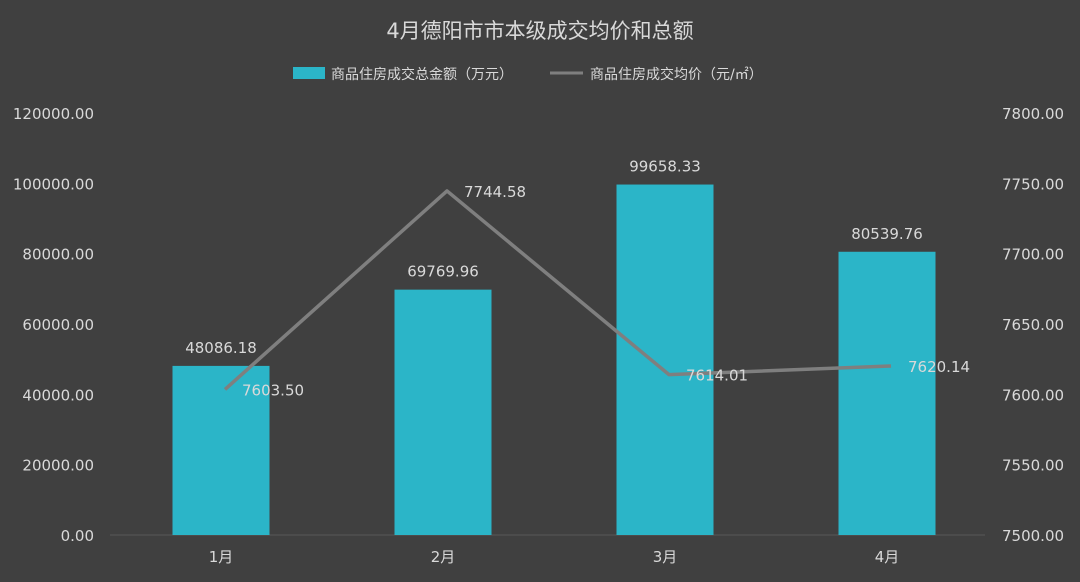 The height and width of the screenshot is (582, 1080). I want to click on right-tick-label: 7550.00, so click(1033, 466).